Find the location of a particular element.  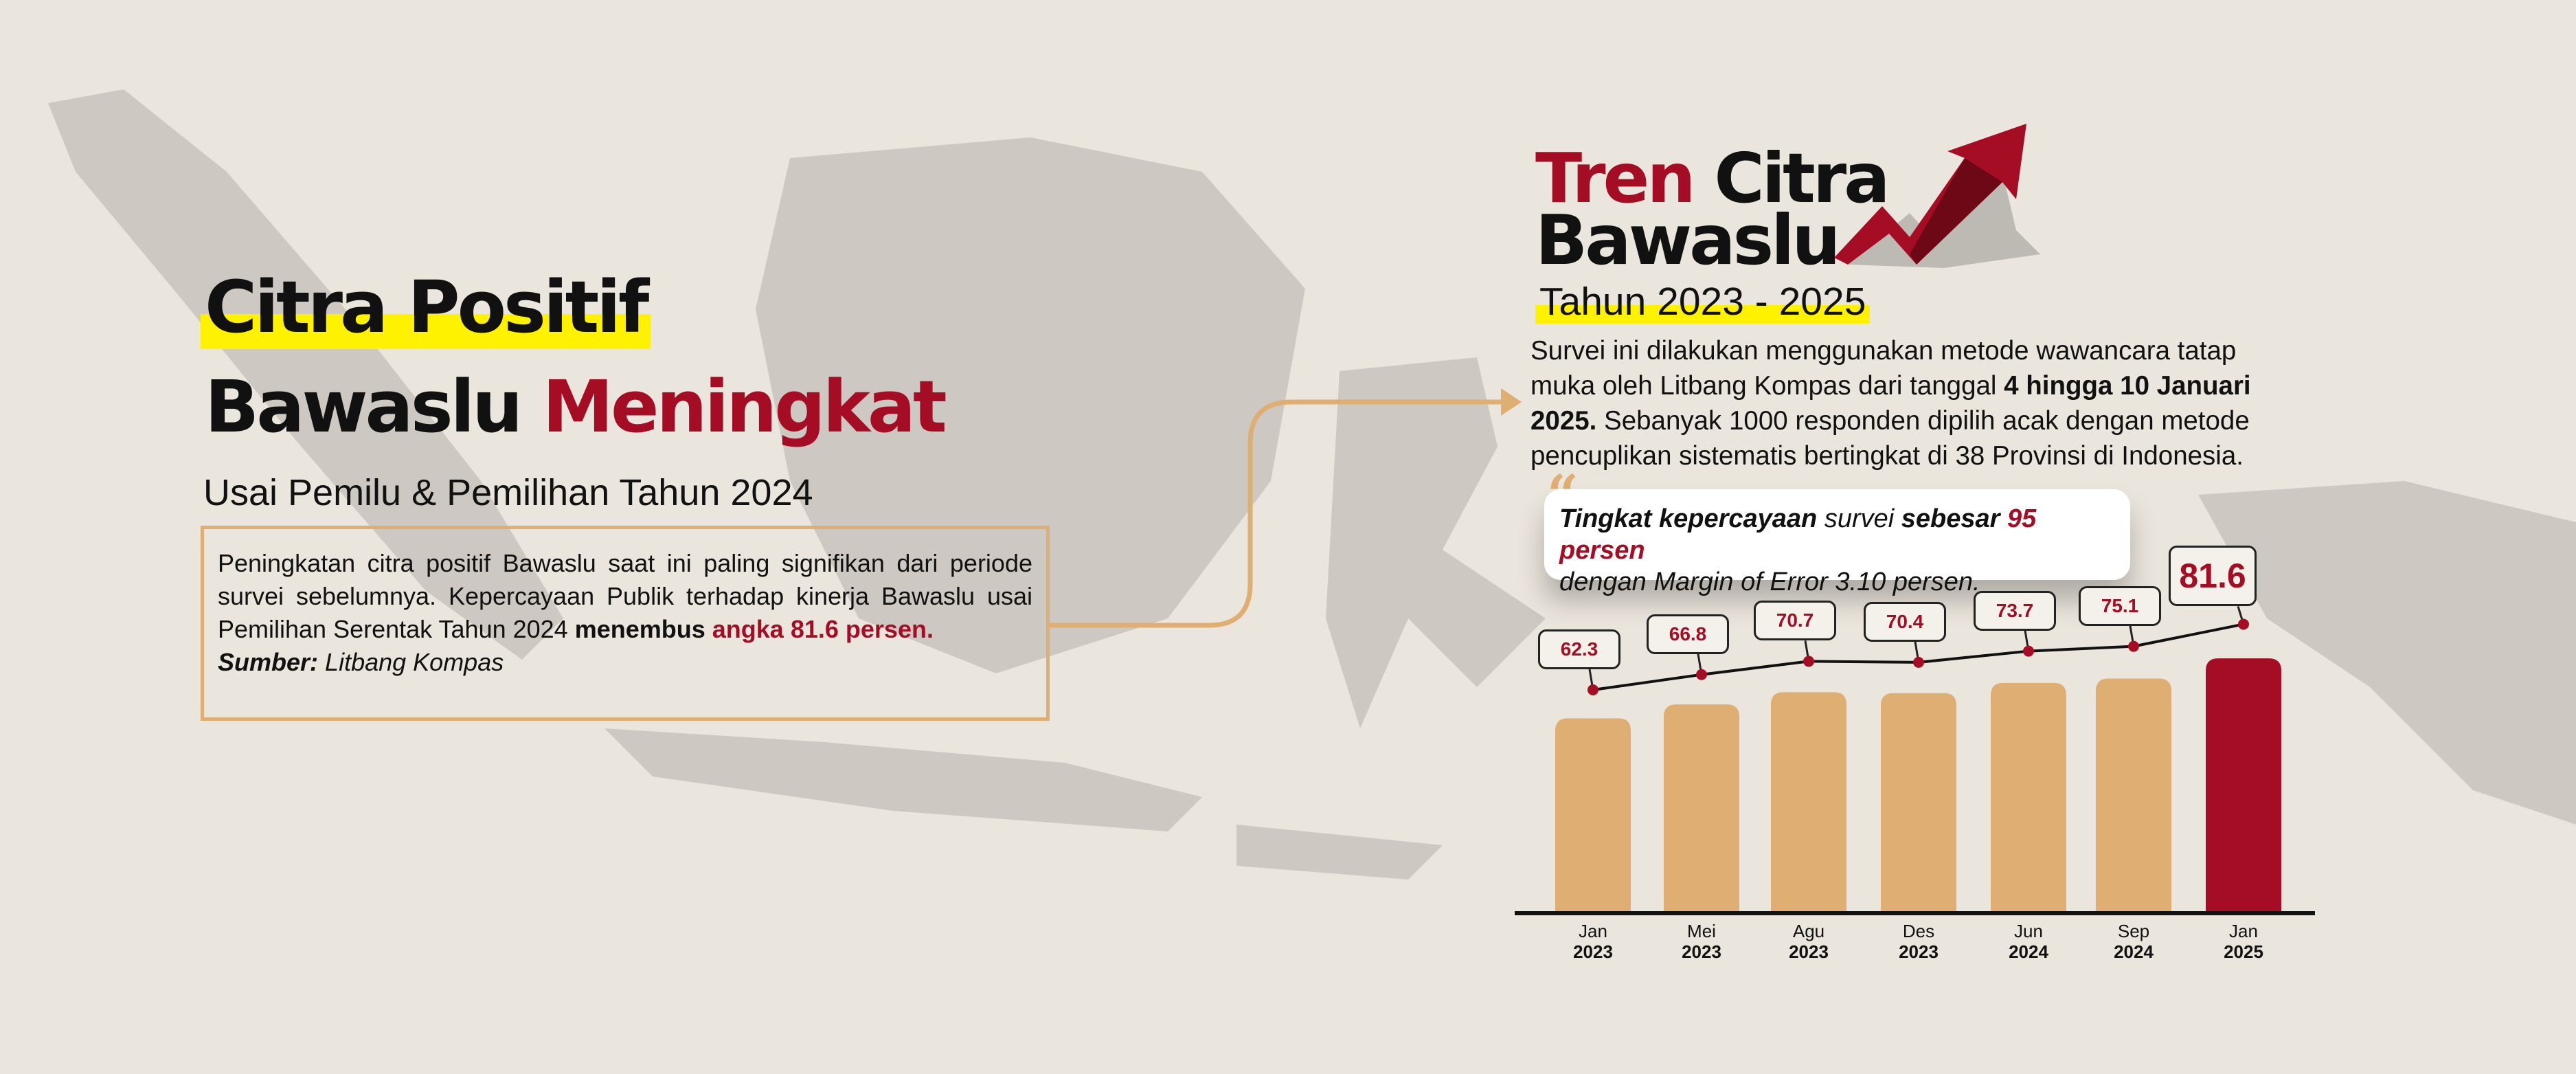

x-tick-label: Sep 2024 is located at coordinates (2134, 941).